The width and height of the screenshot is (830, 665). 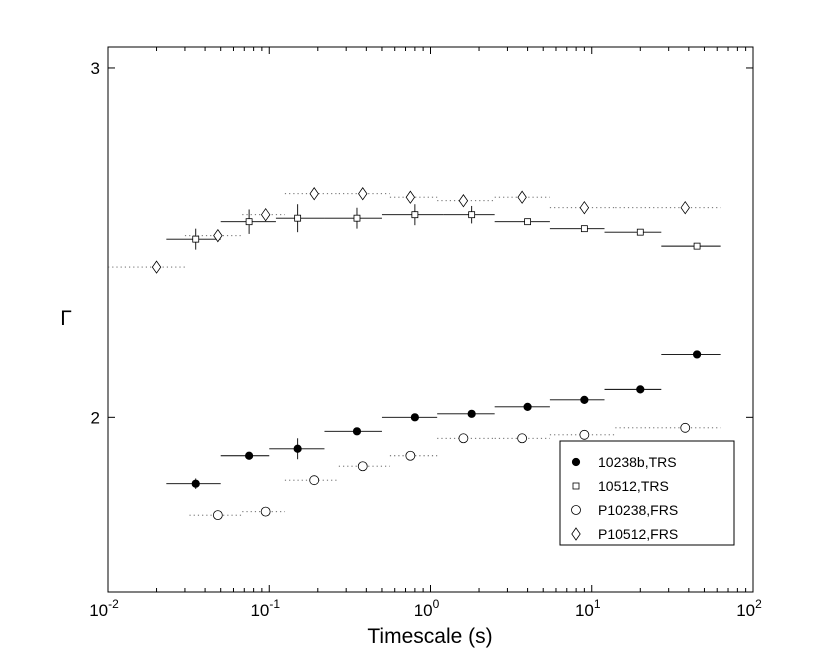 What do you see at coordinates (749, 608) in the screenshot?
I see `x-tick-label: 10²` at bounding box center [749, 608].